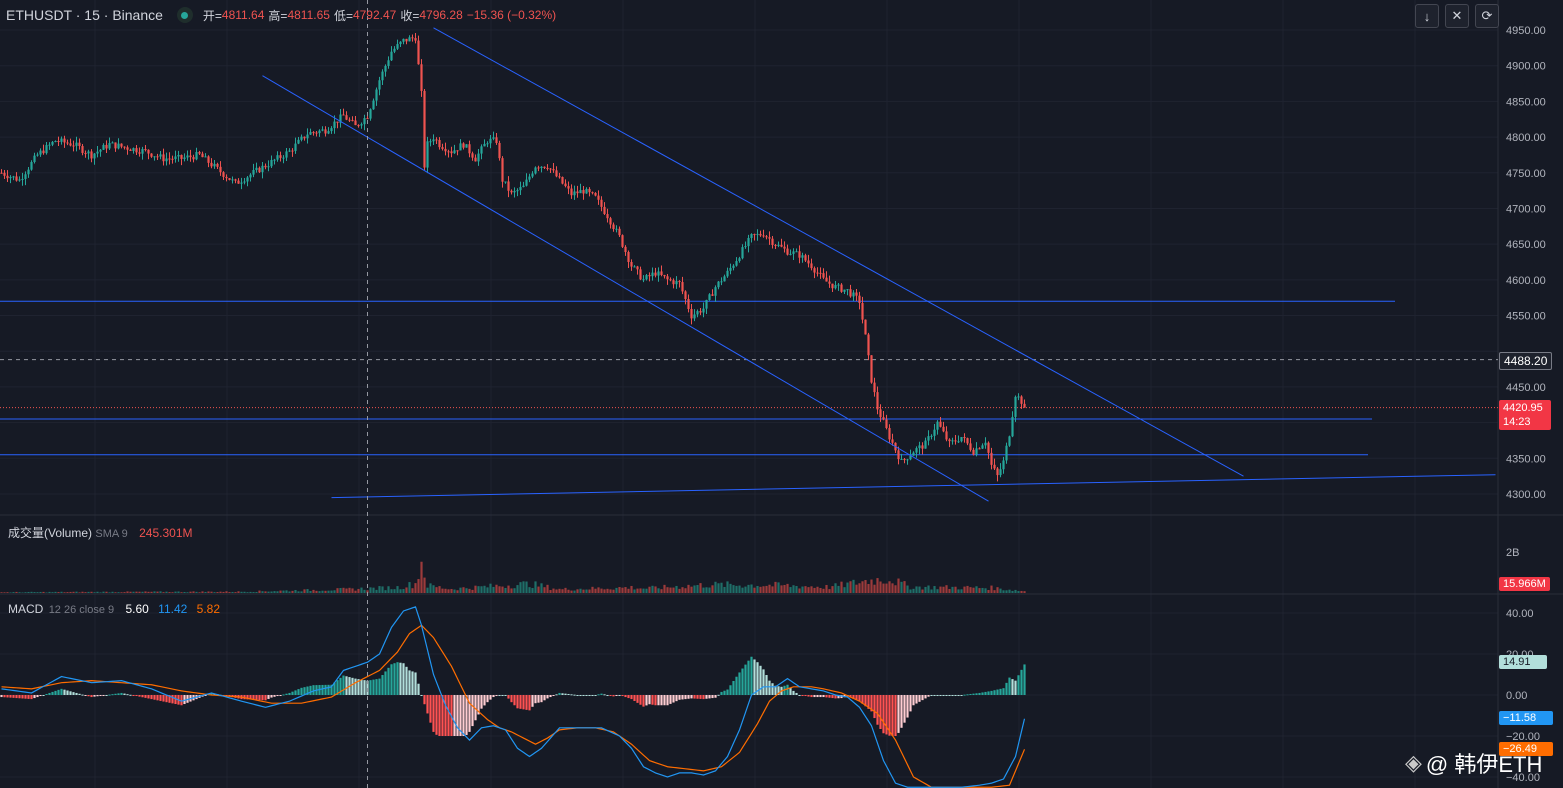 This screenshot has height=788, width=1563. What do you see at coordinates (1487, 16) in the screenshot?
I see `refresh-icon: ⟳` at bounding box center [1487, 16].